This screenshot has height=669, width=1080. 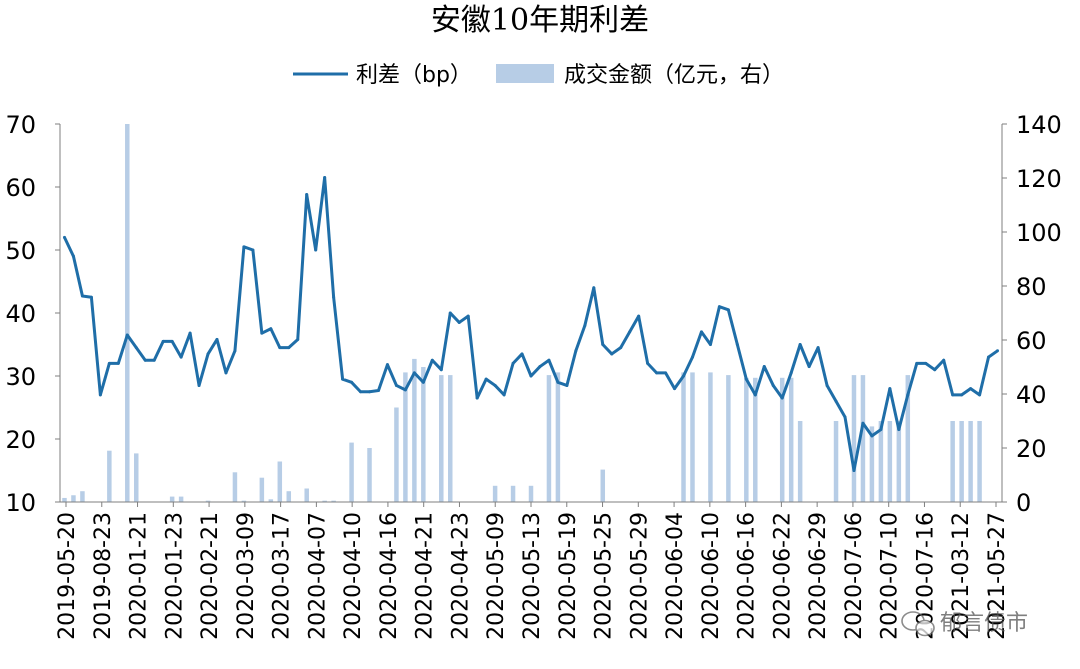 I want to click on left-tick-label: 20, so click(x=20, y=440).